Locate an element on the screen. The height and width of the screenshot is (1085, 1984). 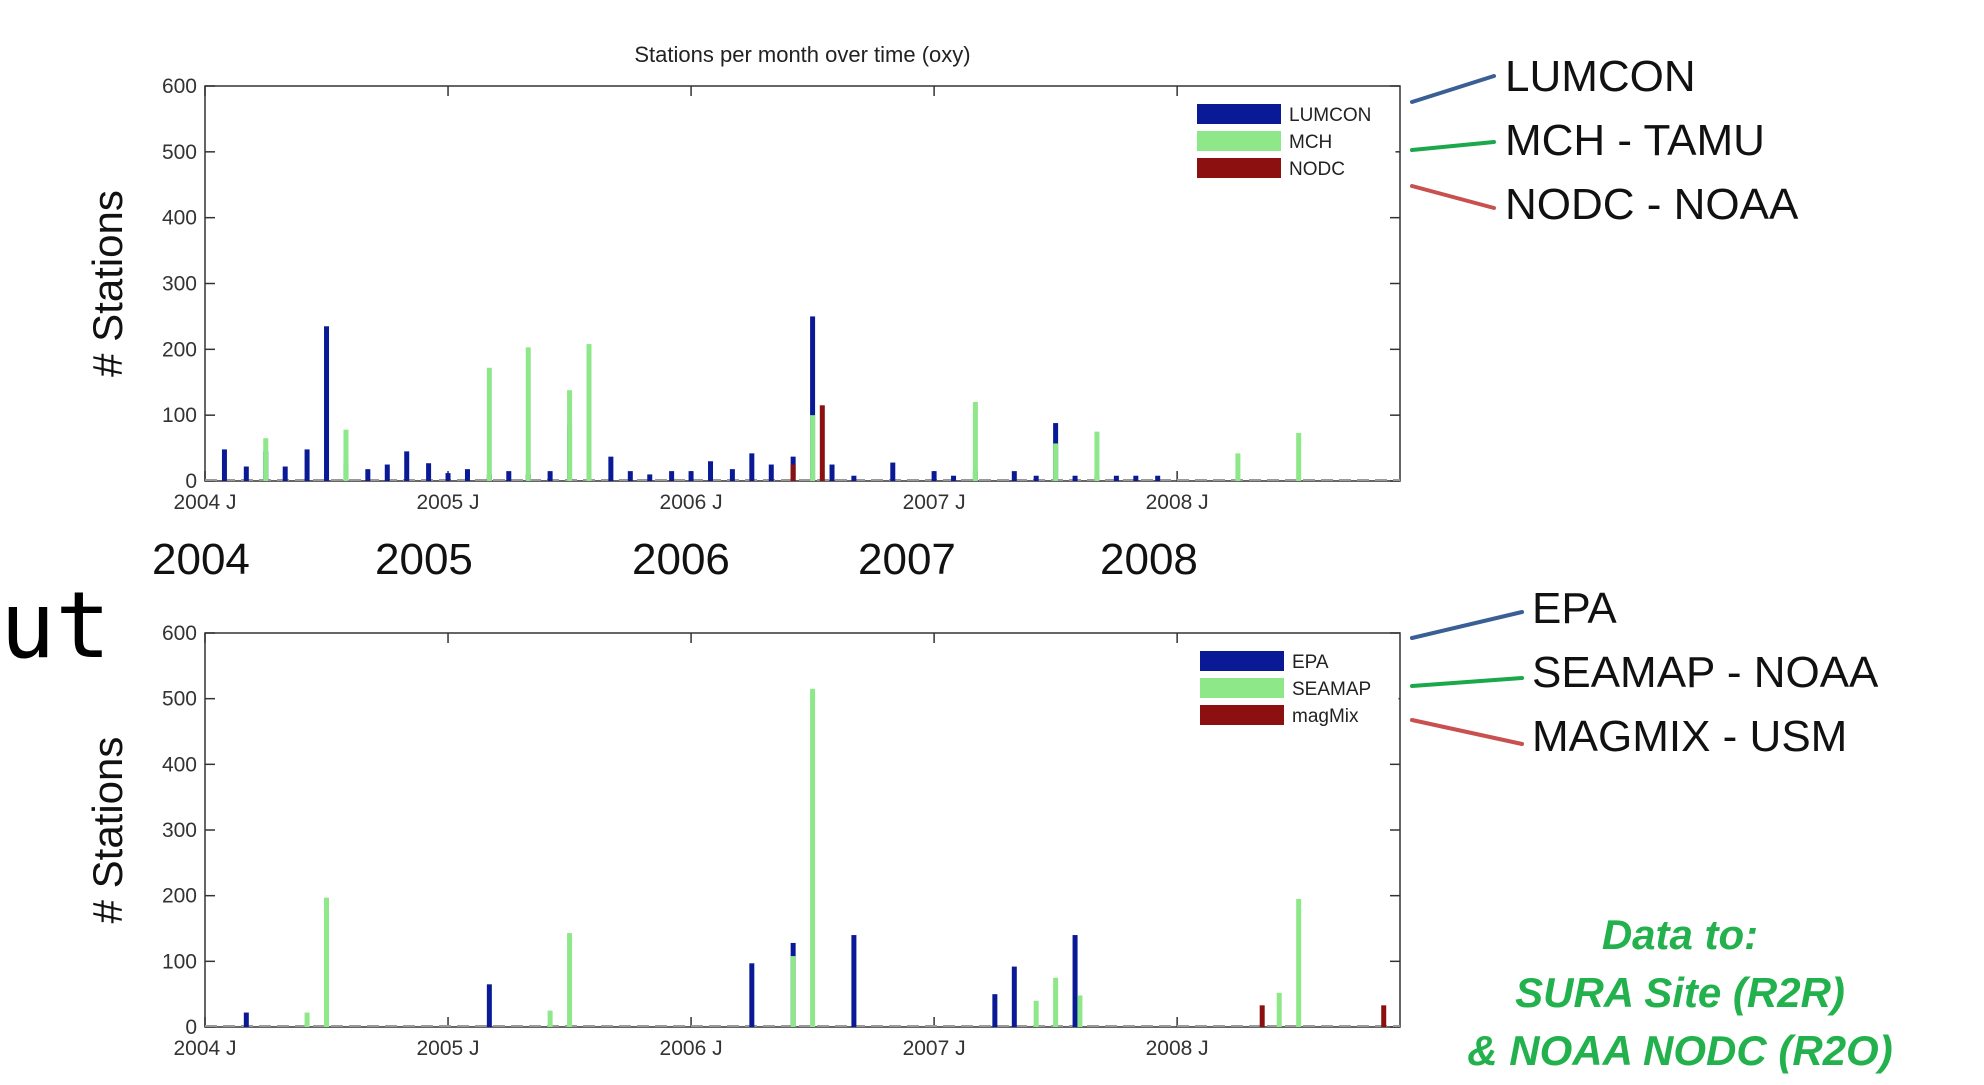
cut-off-text: ut is located at coordinates (55, 625).